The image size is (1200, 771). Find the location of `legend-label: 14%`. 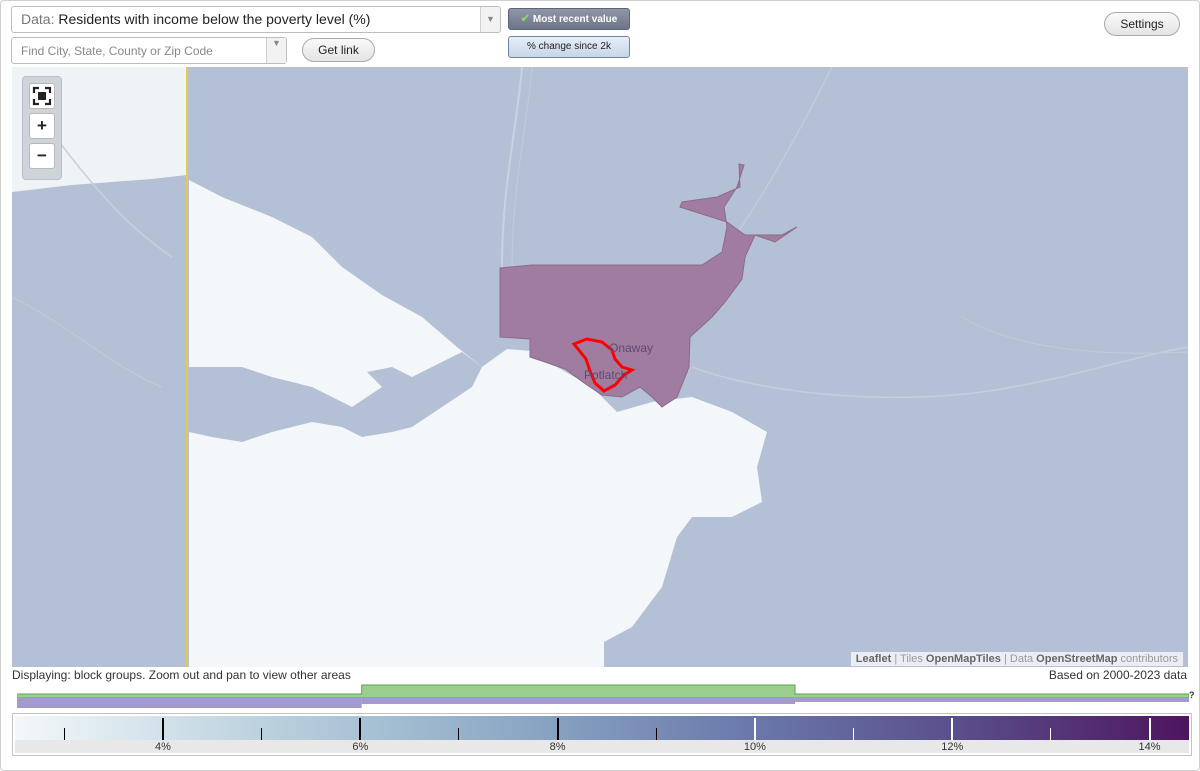

legend-label: 14% is located at coordinates (1149, 747).